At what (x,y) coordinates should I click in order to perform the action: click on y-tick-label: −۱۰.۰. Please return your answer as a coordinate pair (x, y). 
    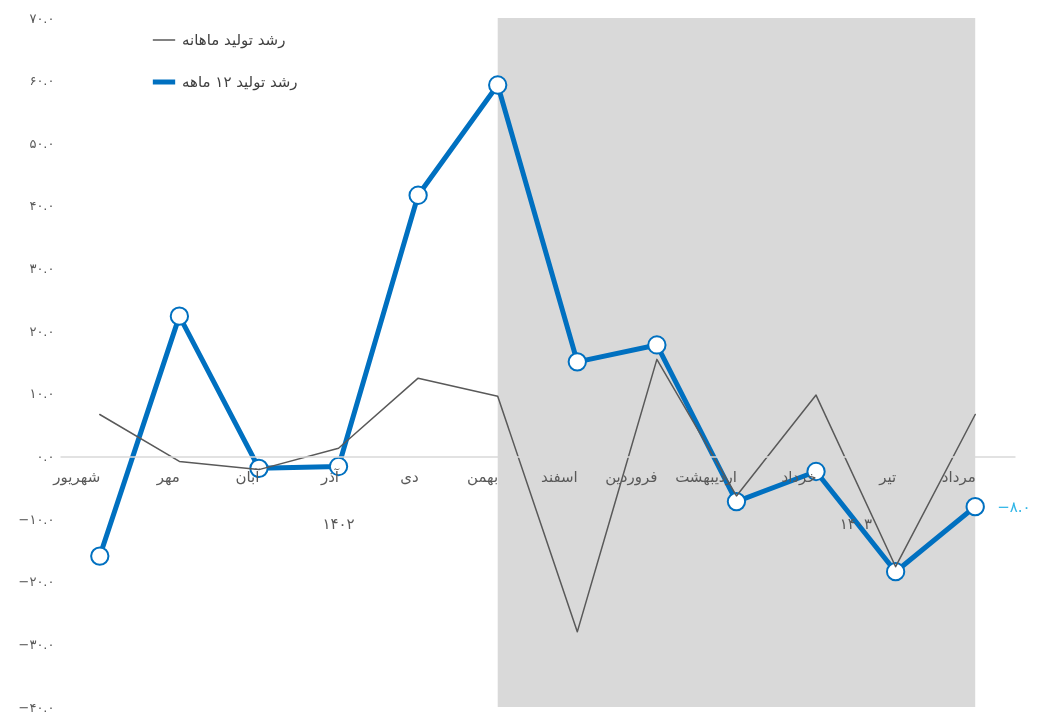
    Looking at the image, I should click on (36, 519).